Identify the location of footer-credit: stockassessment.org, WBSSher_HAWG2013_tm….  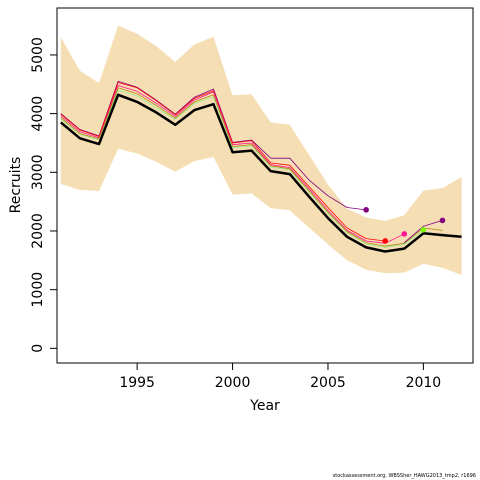
(404, 476).